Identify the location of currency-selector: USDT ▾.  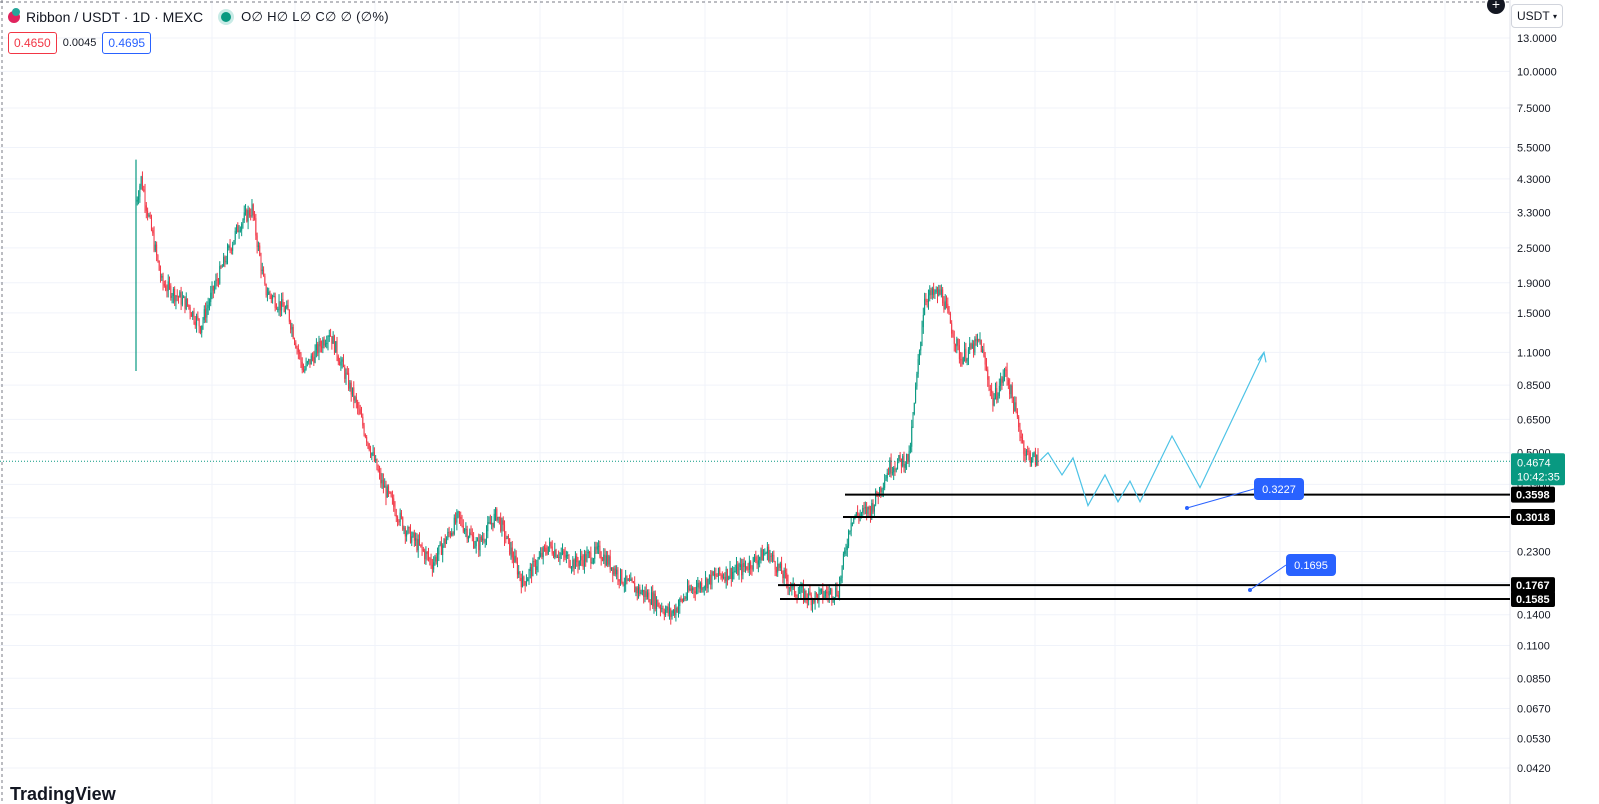
(1537, 16).